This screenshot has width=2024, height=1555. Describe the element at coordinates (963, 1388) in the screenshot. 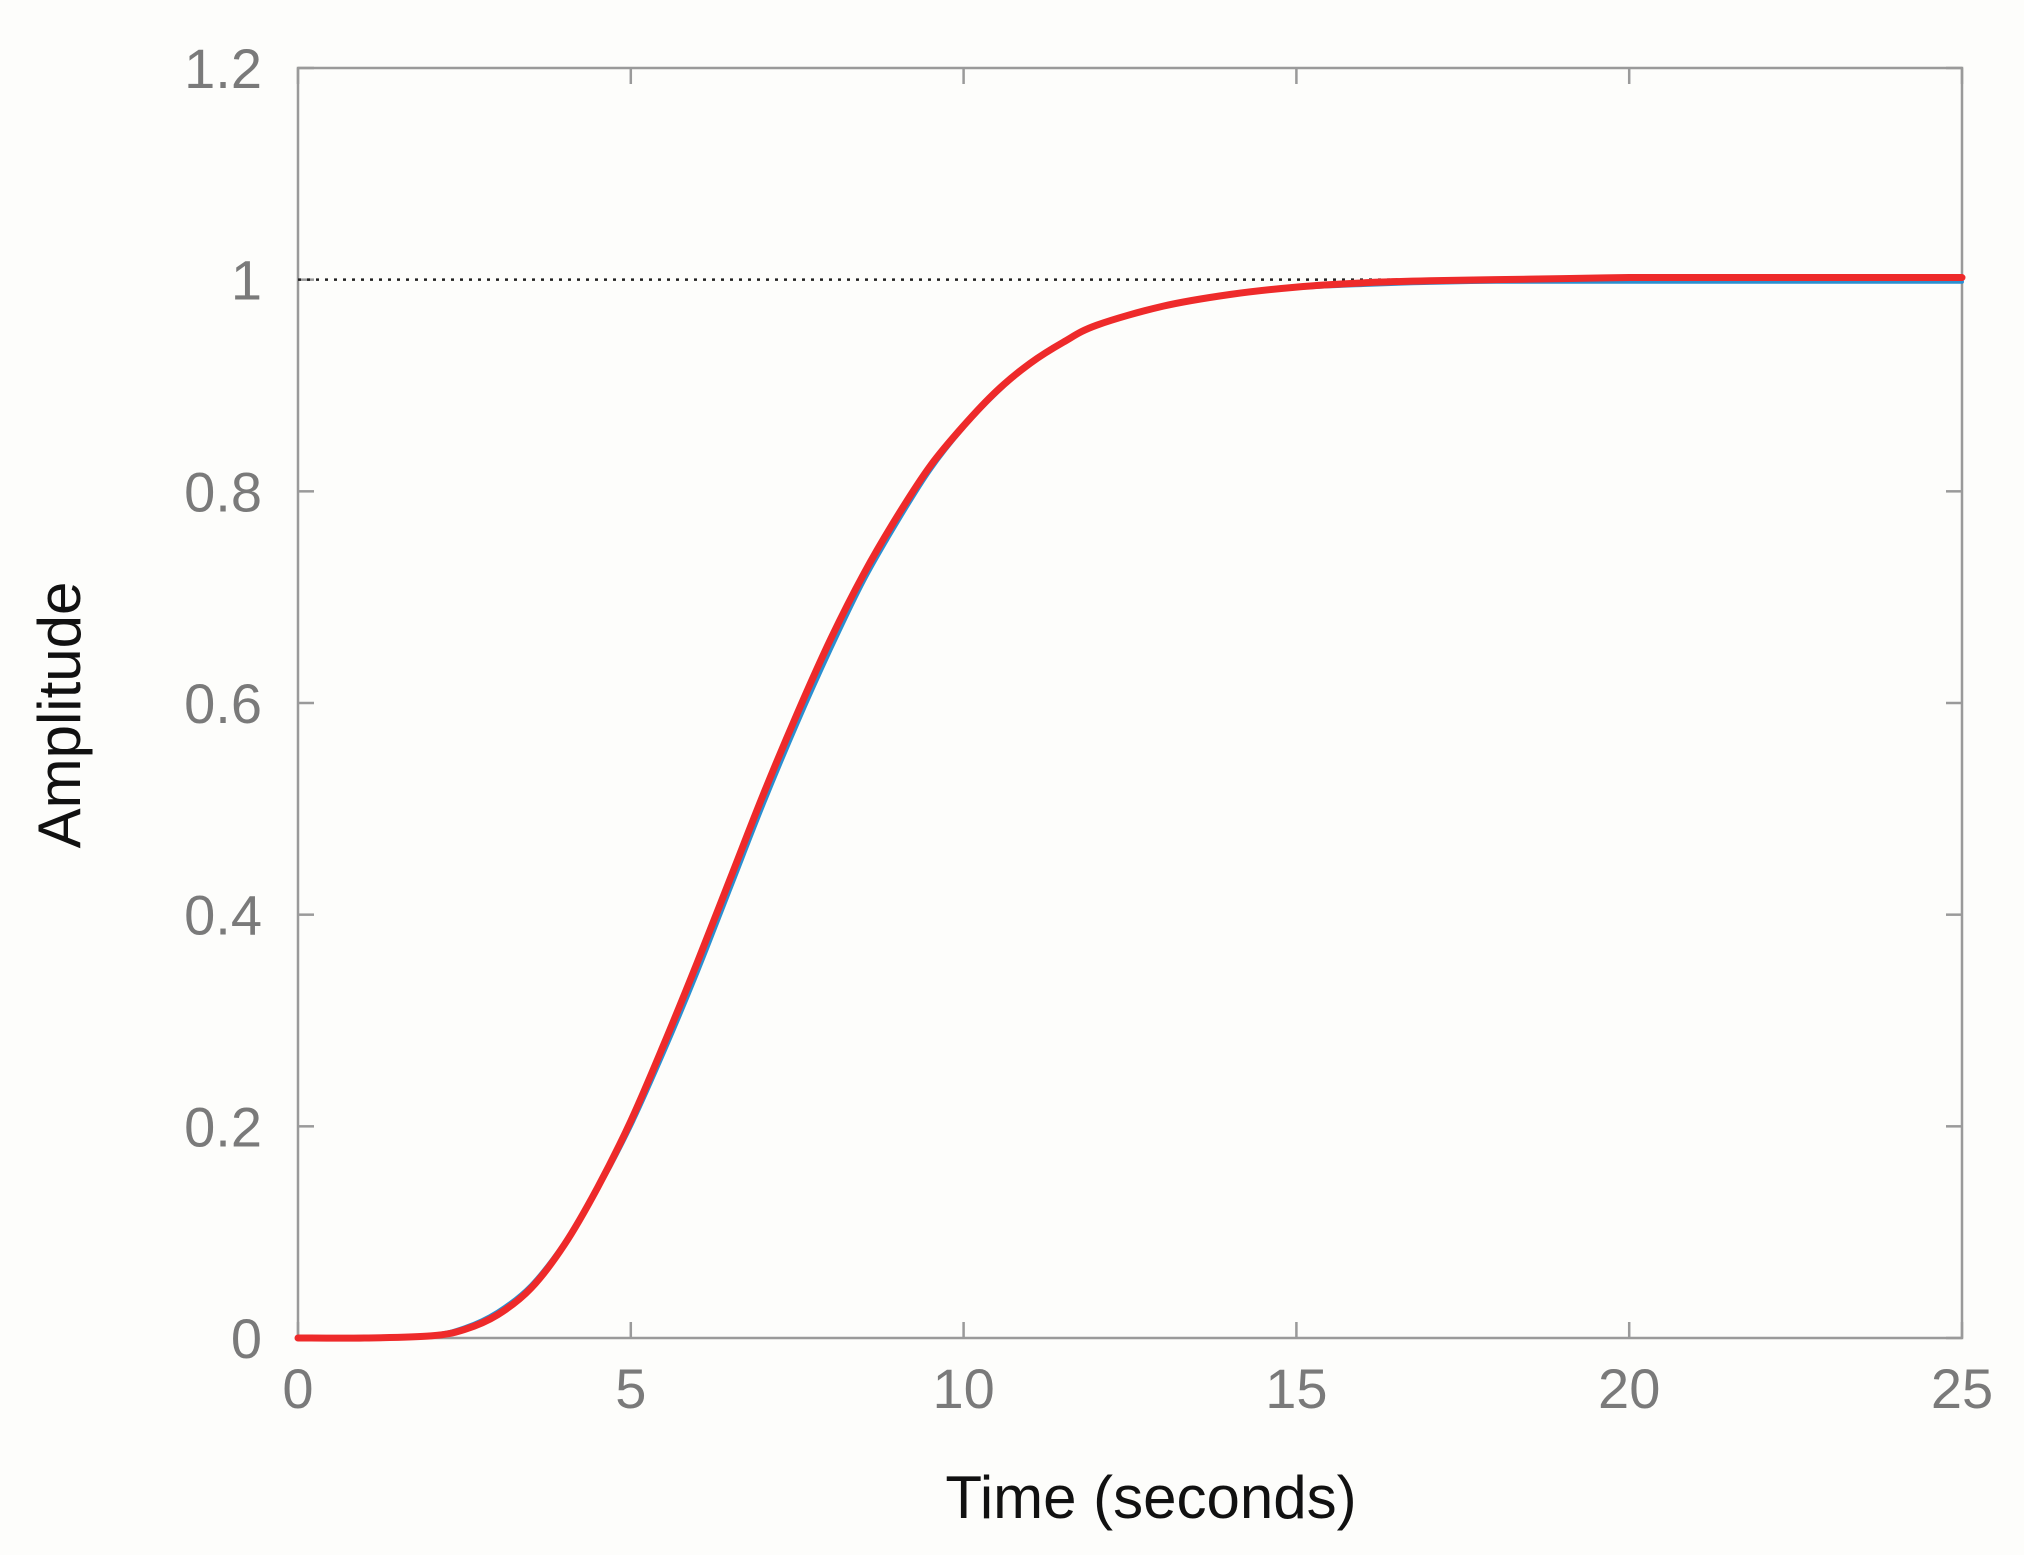

I see `x-tick-label: 10` at that location.